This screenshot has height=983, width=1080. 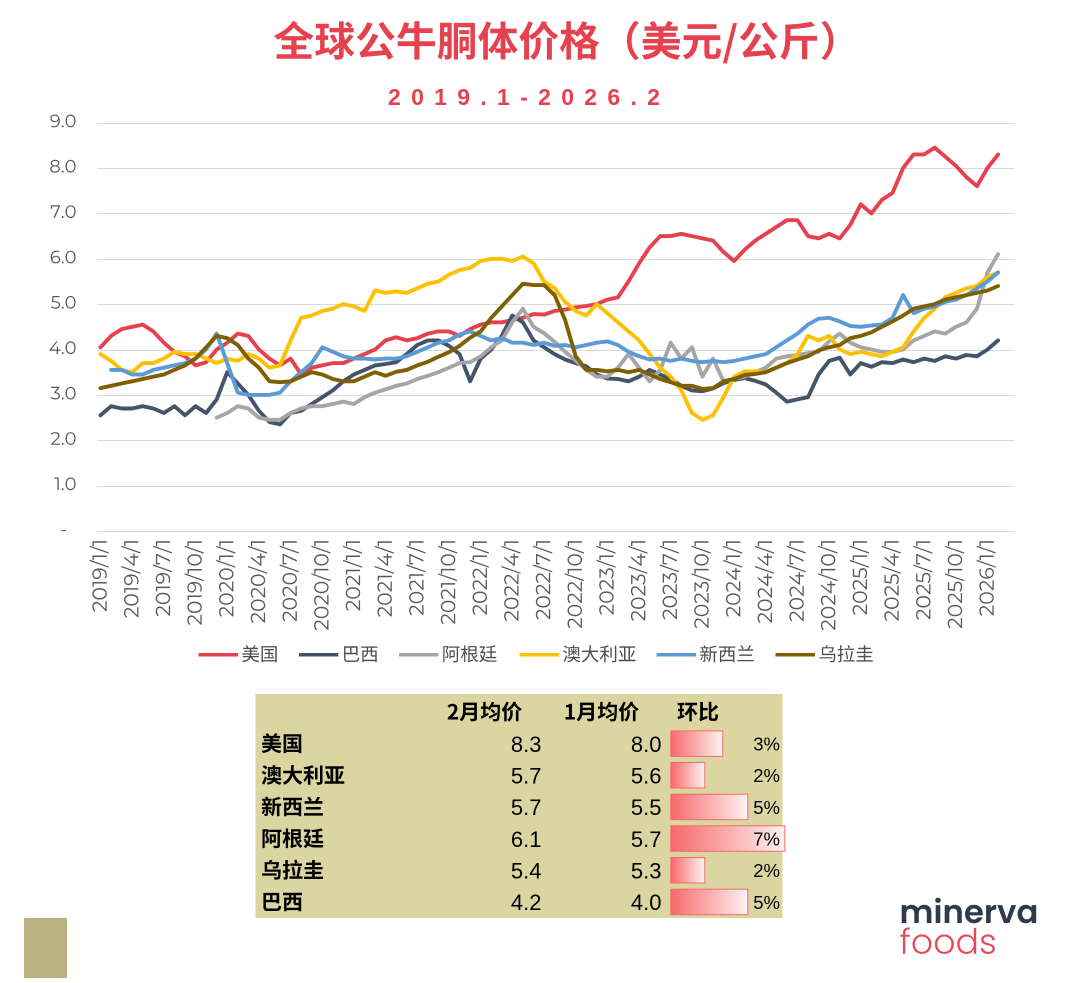 What do you see at coordinates (646, 776) in the screenshot?
I see `svg-text: 5.6` at bounding box center [646, 776].